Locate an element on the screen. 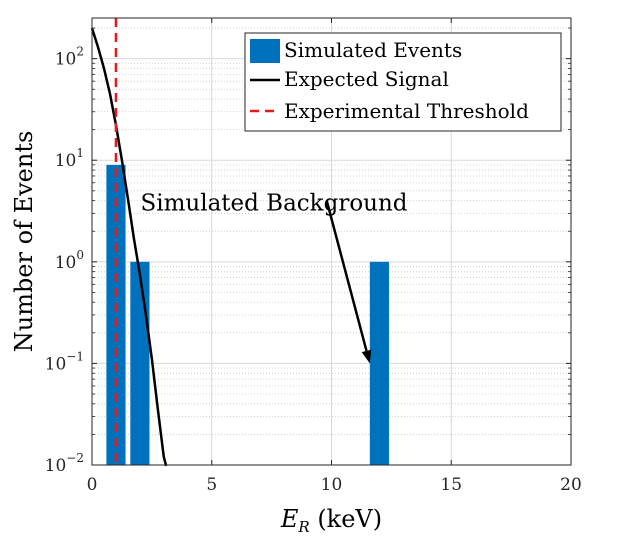 Image resolution: width=632 pixels, height=545 pixels. y-tick-label-exponent: 1 is located at coordinates (80, 153).